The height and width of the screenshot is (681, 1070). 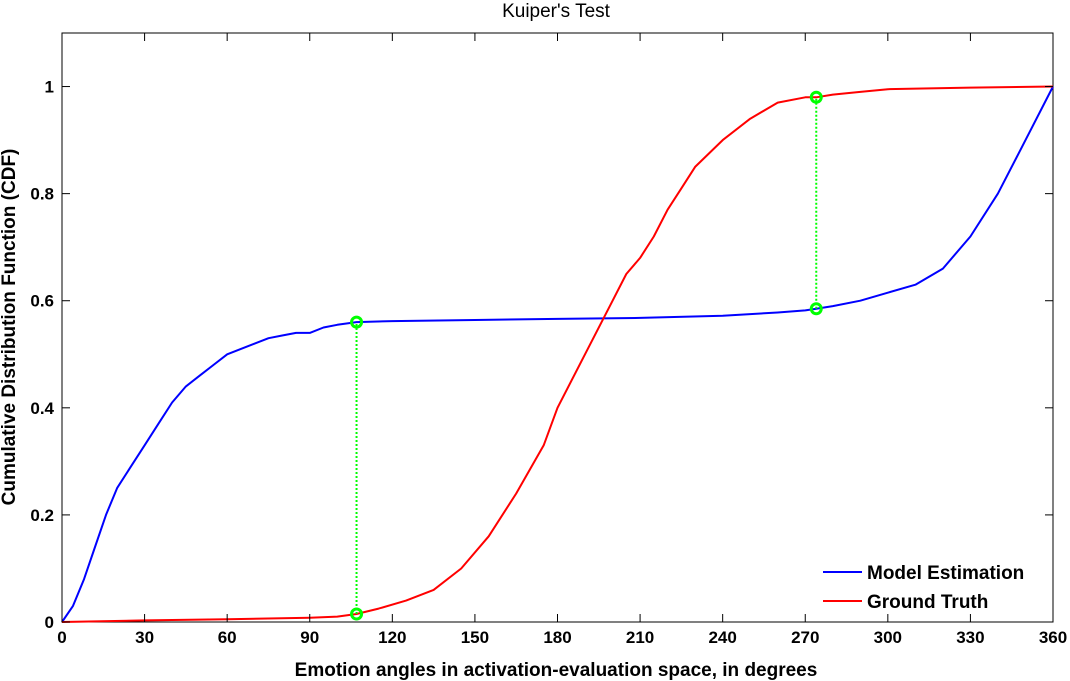 I want to click on x-tick-label: 180, so click(x=557, y=637).